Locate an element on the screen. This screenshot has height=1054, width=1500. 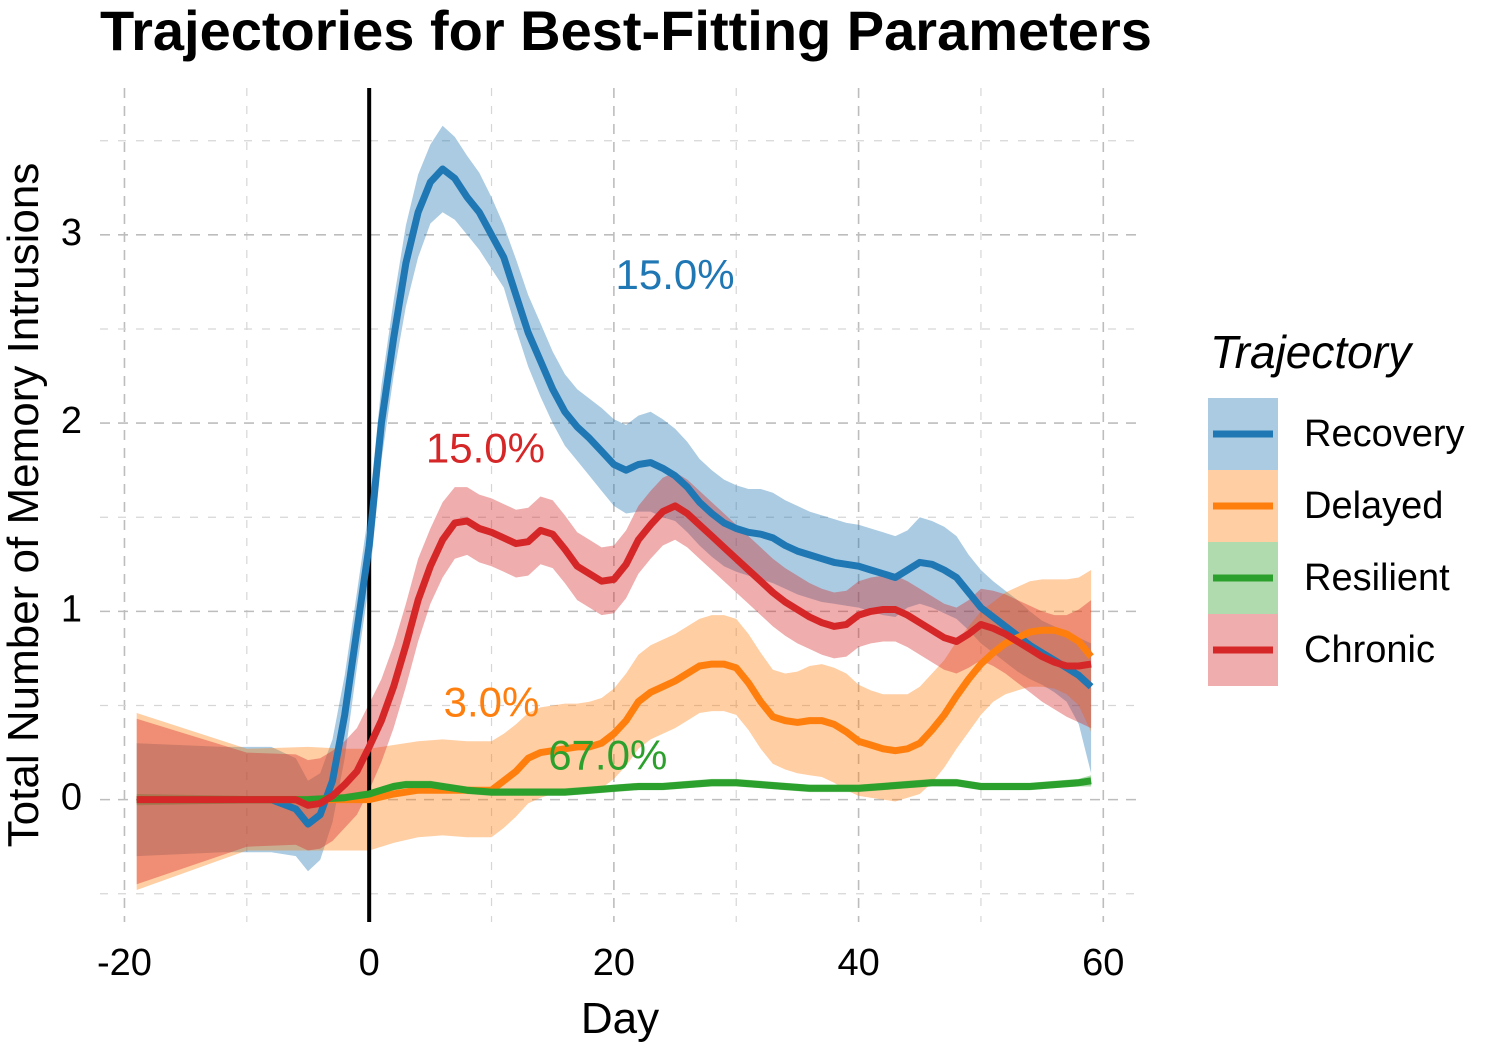
chart-title: Trajectories for Best-Fitting Parameters is located at coordinates (626, 31).